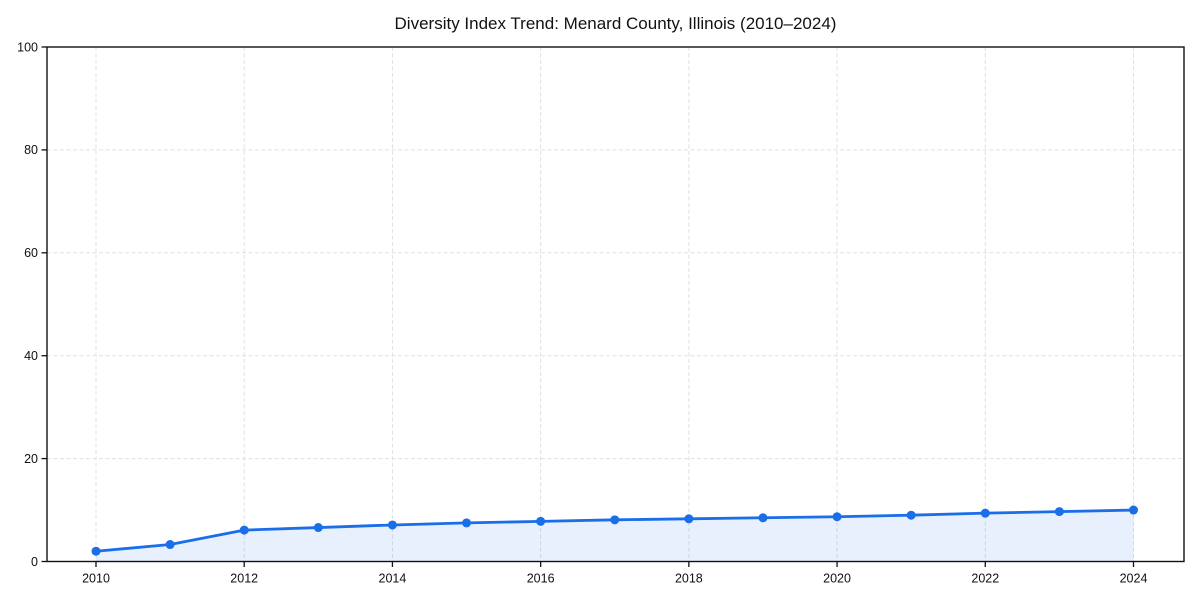 The width and height of the screenshot is (1200, 600). I want to click on y-tick-label: 80, so click(31, 150).